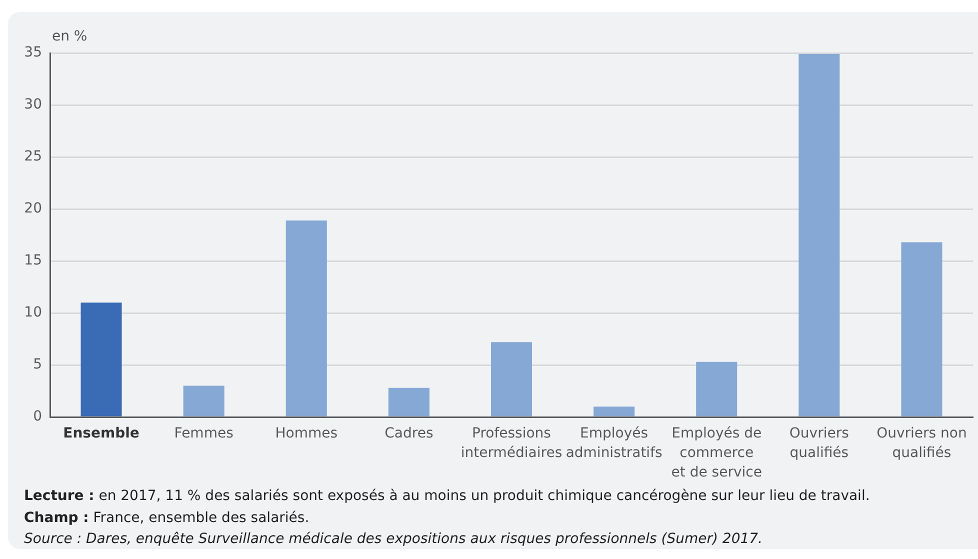 The height and width of the screenshot is (559, 978). What do you see at coordinates (819, 443) in the screenshot?
I see `x-tick-label: Ouvriers qualifiés` at bounding box center [819, 443].